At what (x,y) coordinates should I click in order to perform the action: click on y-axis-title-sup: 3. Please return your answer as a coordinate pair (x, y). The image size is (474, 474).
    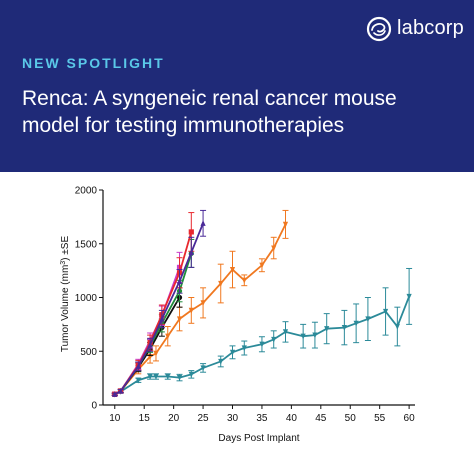
    Looking at the image, I should click on (63, 263).